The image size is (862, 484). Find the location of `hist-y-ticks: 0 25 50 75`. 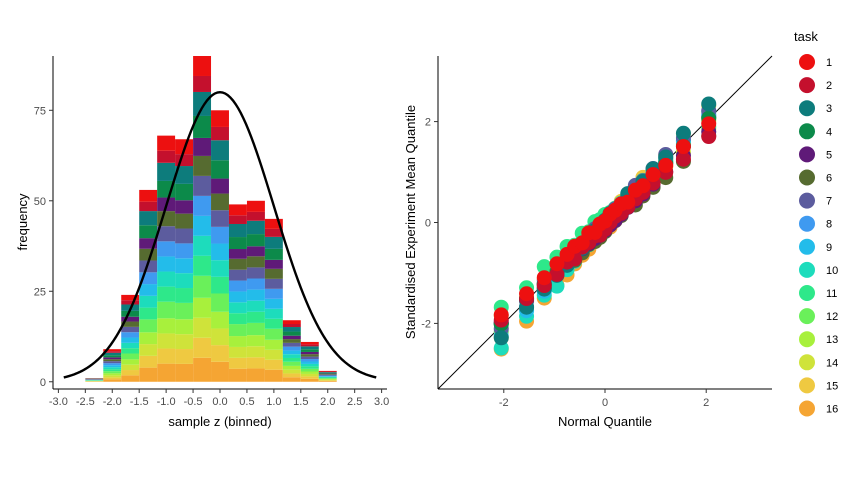

hist-y-ticks: 0 25 50 75 is located at coordinates (43, 247).